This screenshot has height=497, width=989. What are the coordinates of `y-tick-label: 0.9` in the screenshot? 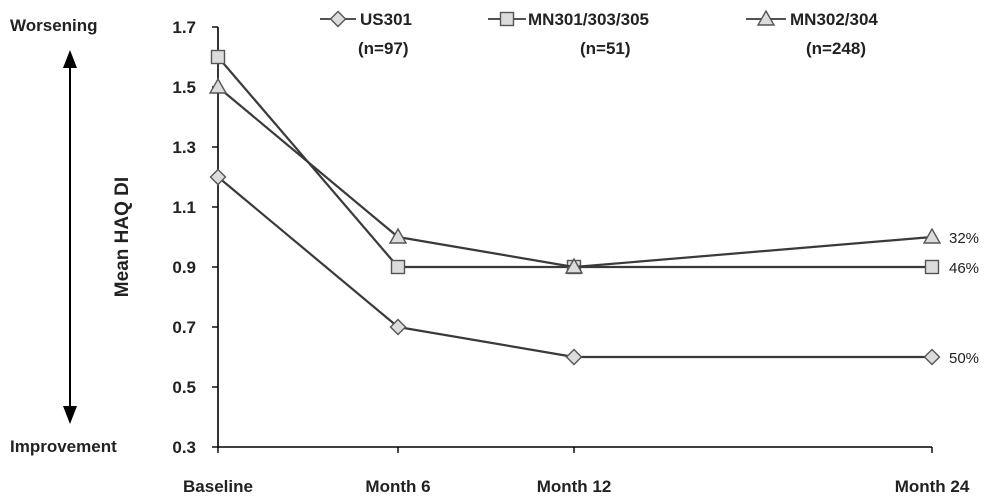 It's located at (184, 267).